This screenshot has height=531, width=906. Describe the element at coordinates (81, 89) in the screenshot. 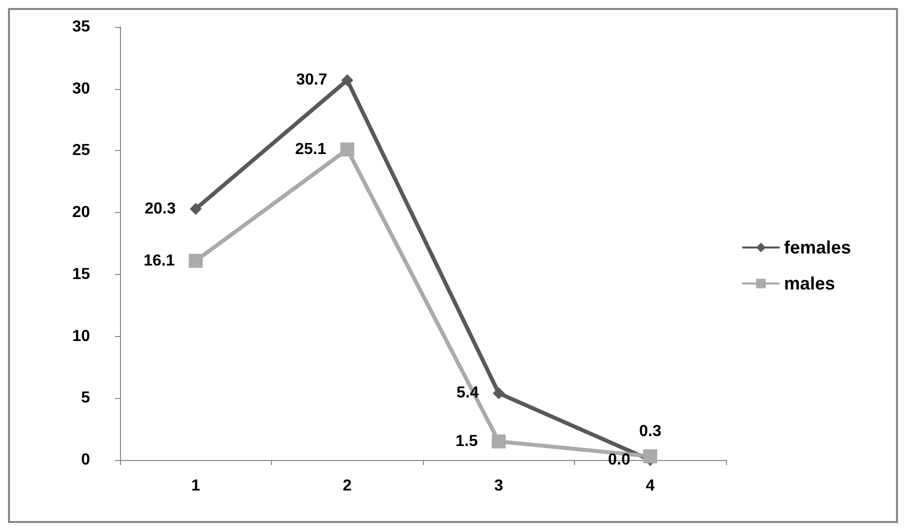

I see `y-tick-label: 30` at that location.